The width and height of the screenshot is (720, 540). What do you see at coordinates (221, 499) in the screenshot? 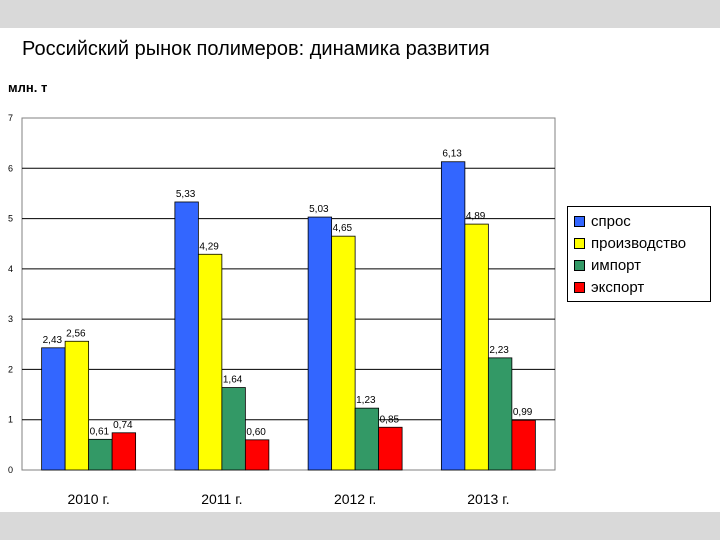
I see `x-tick-label: 2011 г.` at bounding box center [221, 499].